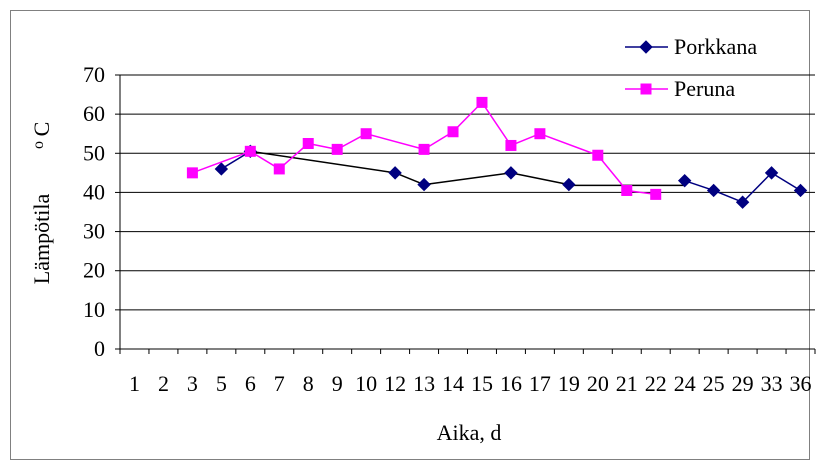  Describe the element at coordinates (94, 231) in the screenshot. I see `y-tick-label: 30` at that location.